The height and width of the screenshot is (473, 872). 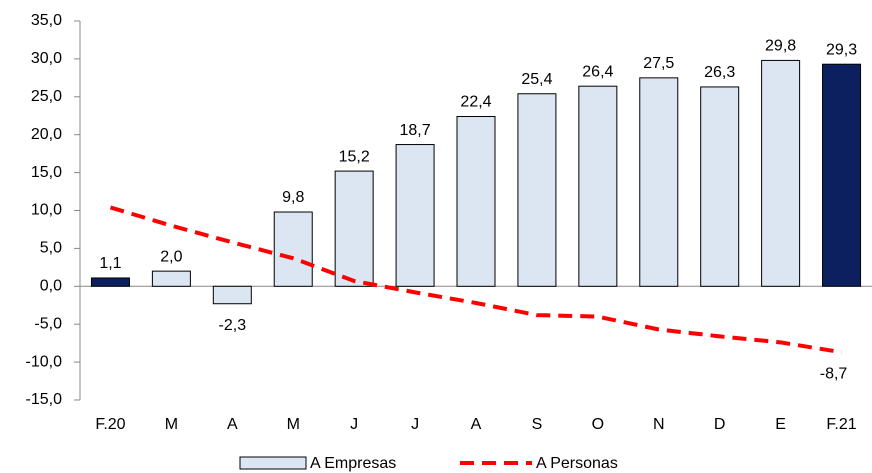 What do you see at coordinates (475, 102) in the screenshot?
I see `value-label: 22,4` at bounding box center [475, 102].